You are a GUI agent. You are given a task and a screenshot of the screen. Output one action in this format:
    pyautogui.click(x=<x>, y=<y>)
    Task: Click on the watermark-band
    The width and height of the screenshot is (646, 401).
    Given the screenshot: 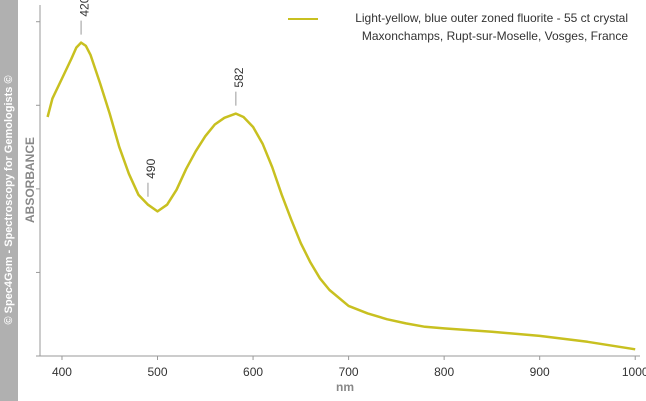 What is the action you would take?
    pyautogui.click(x=9, y=200)
    